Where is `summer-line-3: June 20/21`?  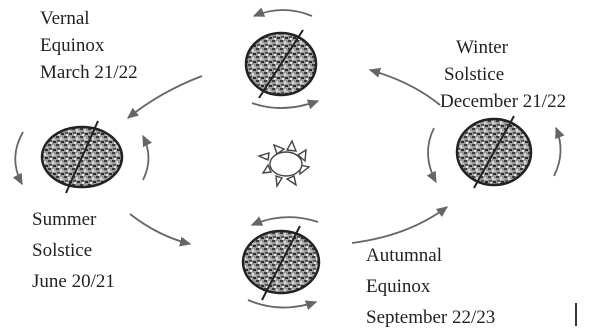
summer-line-3: June 20/21 is located at coordinates (73, 281).